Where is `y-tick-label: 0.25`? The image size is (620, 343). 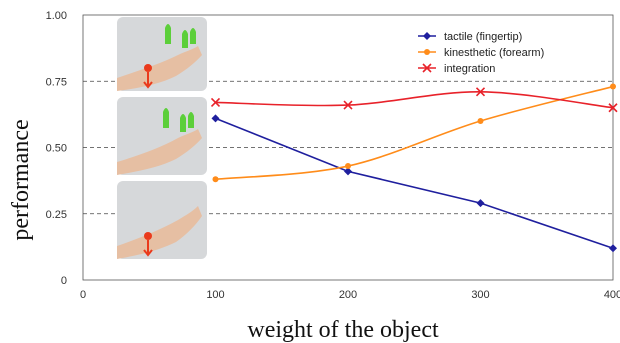
y-tick-label: 0.25 is located at coordinates (56, 215).